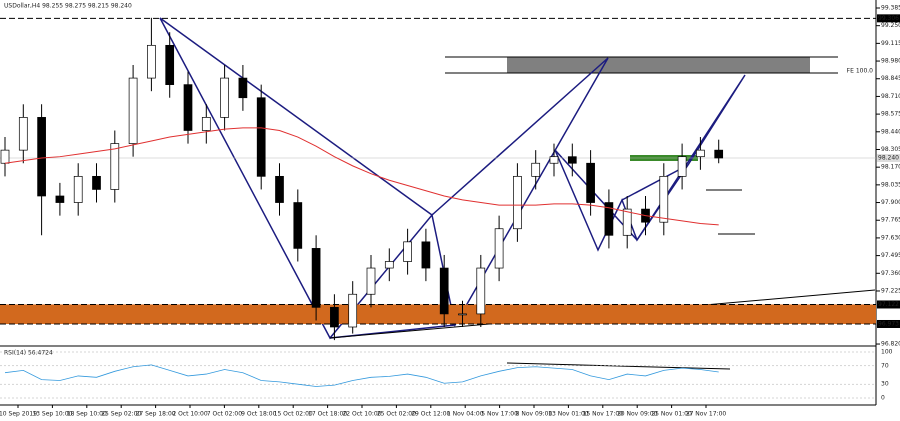 The image size is (900, 421). What do you see at coordinates (361, 414) in the screenshot?
I see `x-tick-label: 22 Oct 10:00` at bounding box center [361, 414].